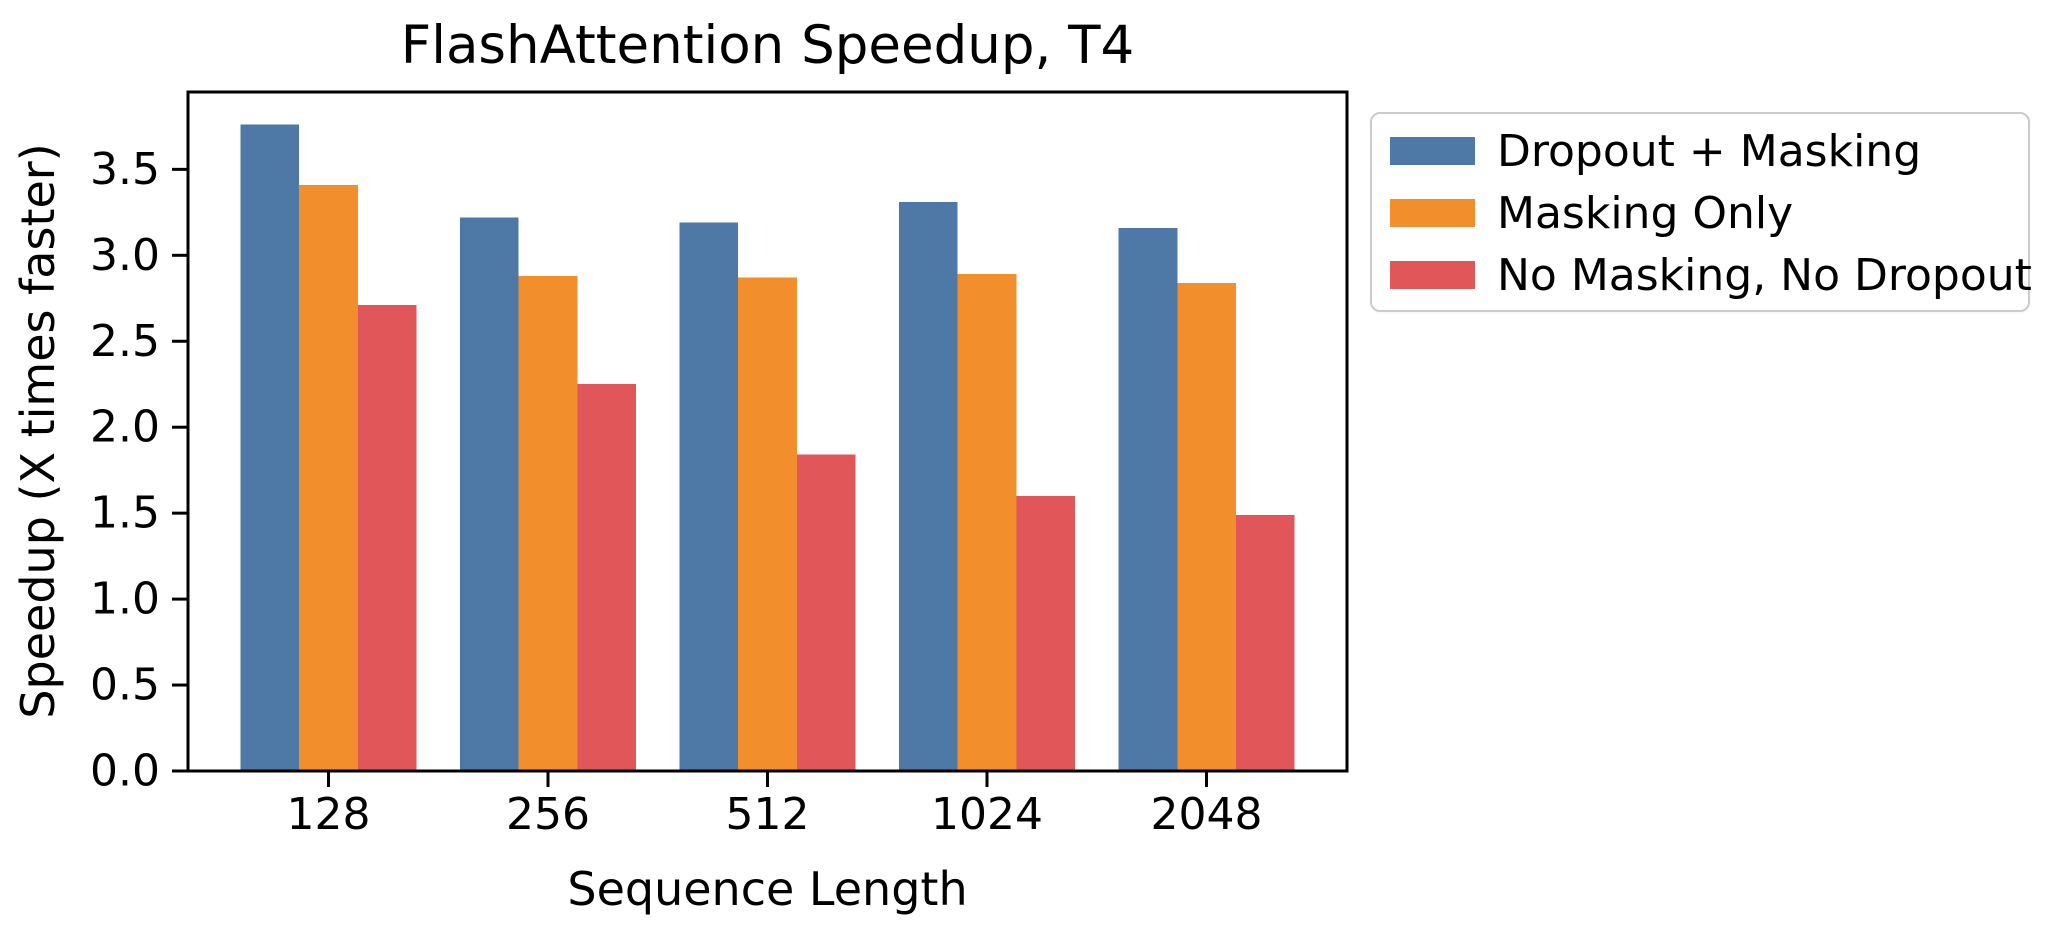  What do you see at coordinates (1645, 213) in the screenshot?
I see `legend-label: Masking Only` at bounding box center [1645, 213].